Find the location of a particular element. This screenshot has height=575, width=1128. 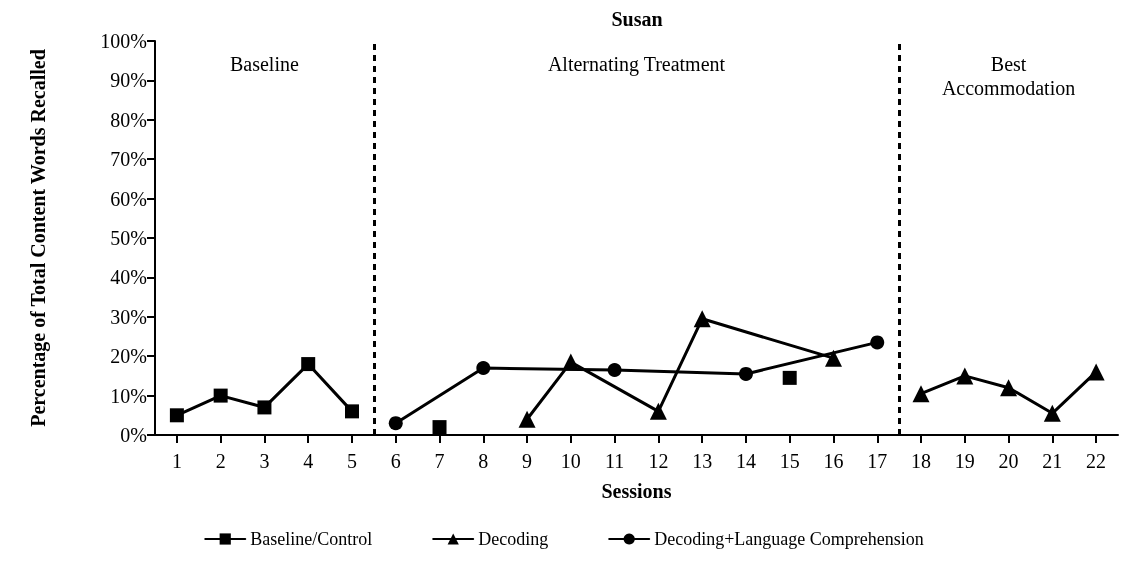

y-tick-label: 50% is located at coordinates (128, 238).